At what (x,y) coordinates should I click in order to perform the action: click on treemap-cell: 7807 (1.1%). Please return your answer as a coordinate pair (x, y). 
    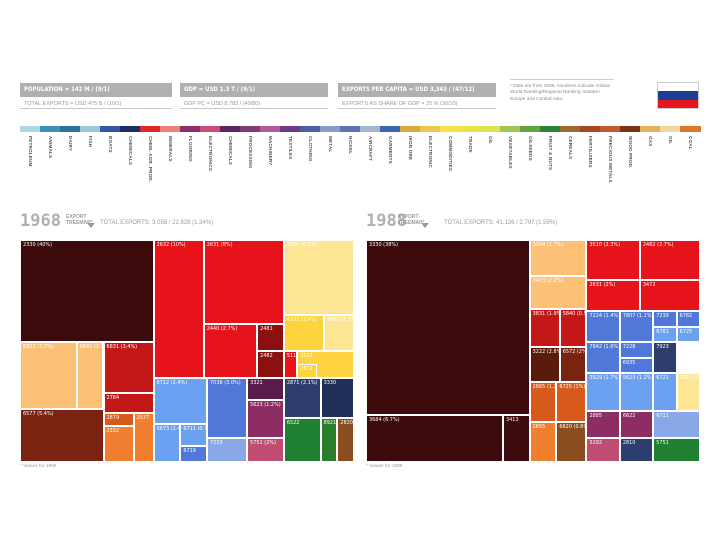
    Looking at the image, I should click on (636, 327).